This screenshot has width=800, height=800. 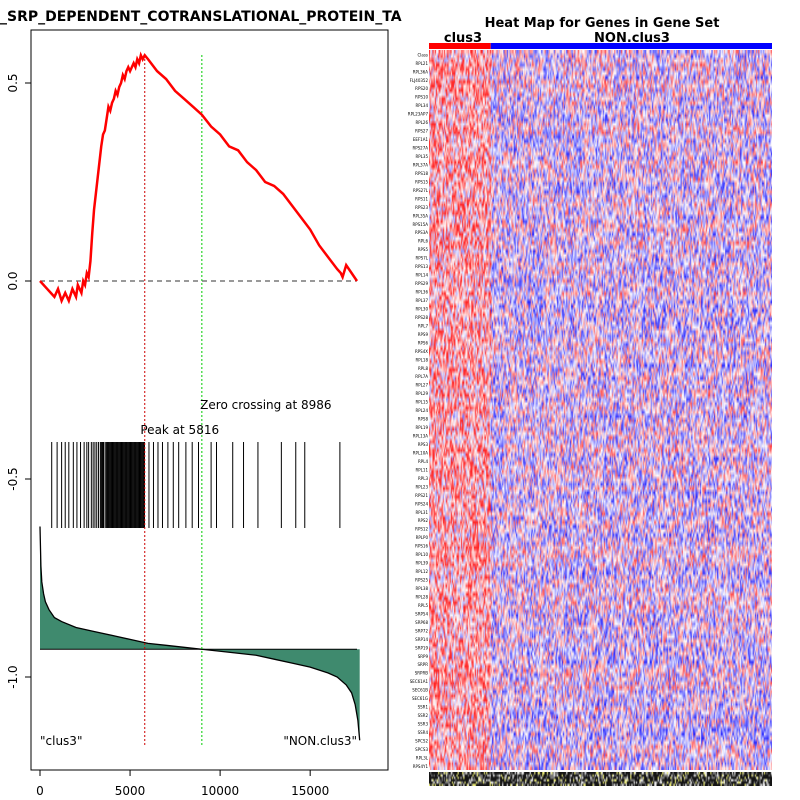 I want to click on heatmap-row-label: RPL3, so click(x=423, y=478).